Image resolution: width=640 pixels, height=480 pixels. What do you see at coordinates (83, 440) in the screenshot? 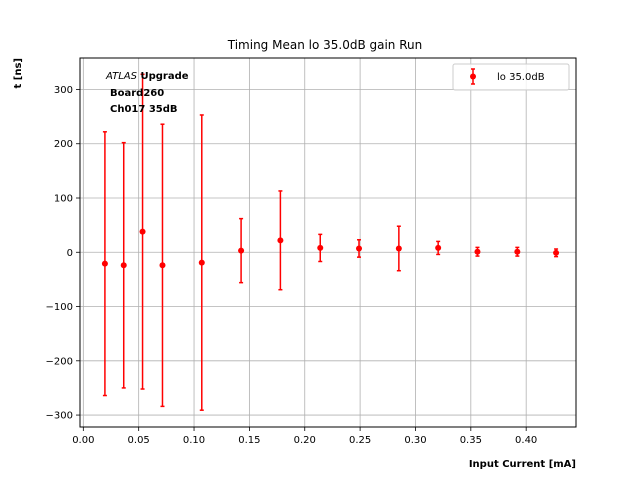
I see `x-tick-label: 0.00` at bounding box center [83, 440].